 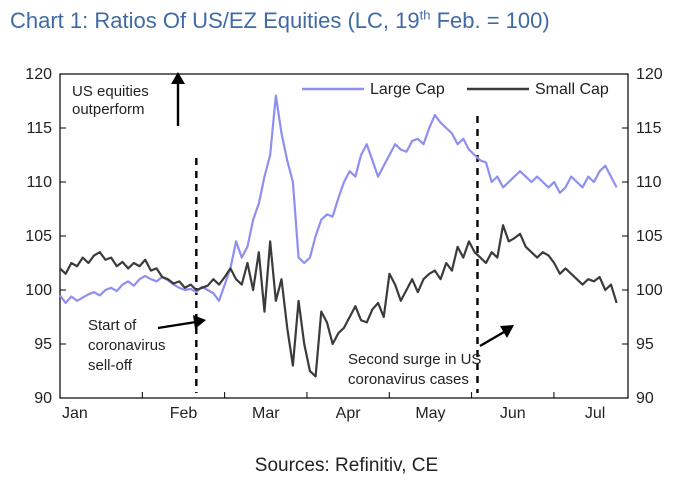 What do you see at coordinates (649, 74) in the screenshot?
I see `y-tick-label-right: 120` at bounding box center [649, 74].